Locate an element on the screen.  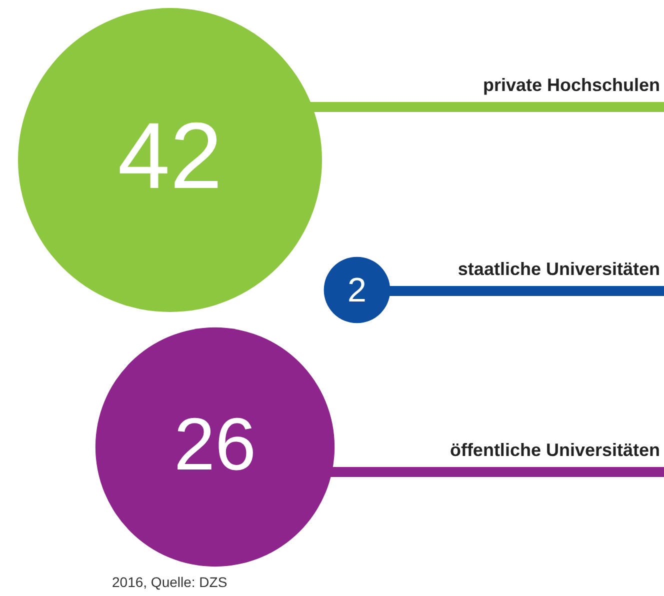
category-label: private Hochschulen is located at coordinates (571, 84).